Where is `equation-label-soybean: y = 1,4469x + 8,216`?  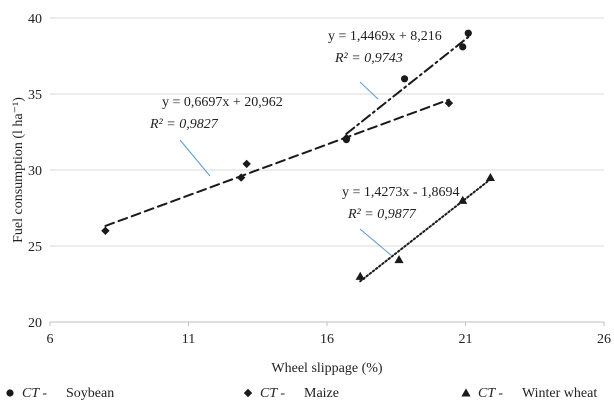
equation-label-soybean: y = 1,4469x + 8,216 is located at coordinates (385, 36).